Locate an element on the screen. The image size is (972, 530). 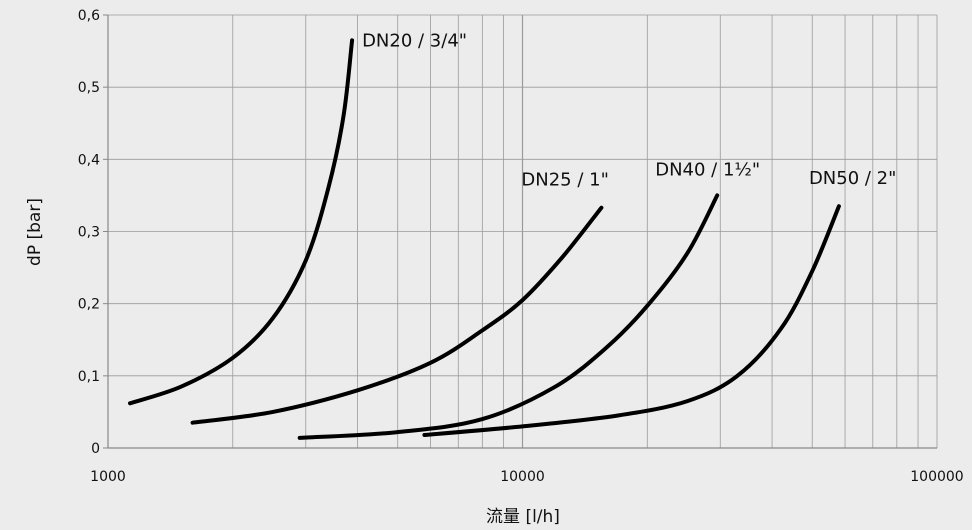
y-axis-title: dP [bar] is located at coordinates (35, 232).